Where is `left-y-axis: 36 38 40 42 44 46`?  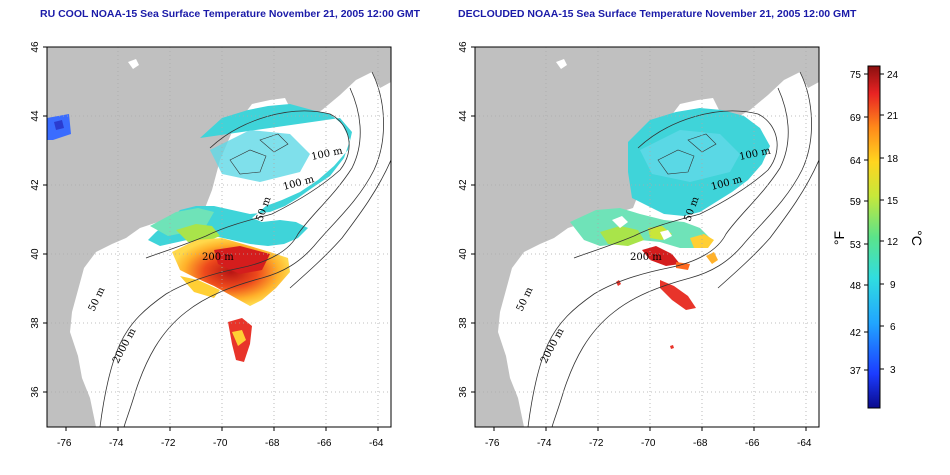
left-y-axis: 36 38 40 42 44 46 is located at coordinates (38, 219).